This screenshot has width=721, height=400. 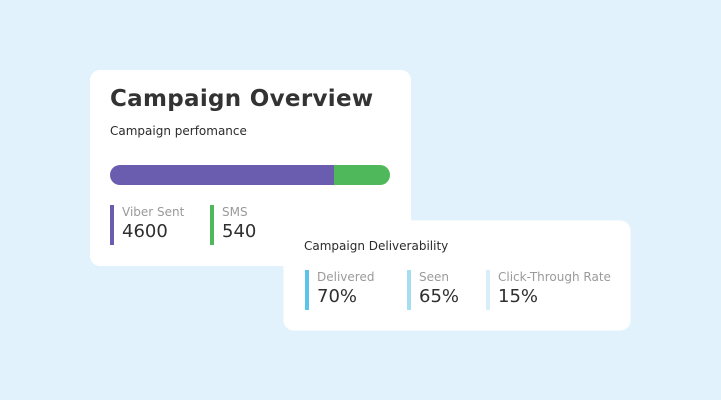 I want to click on stat-value: 540, so click(x=239, y=231).